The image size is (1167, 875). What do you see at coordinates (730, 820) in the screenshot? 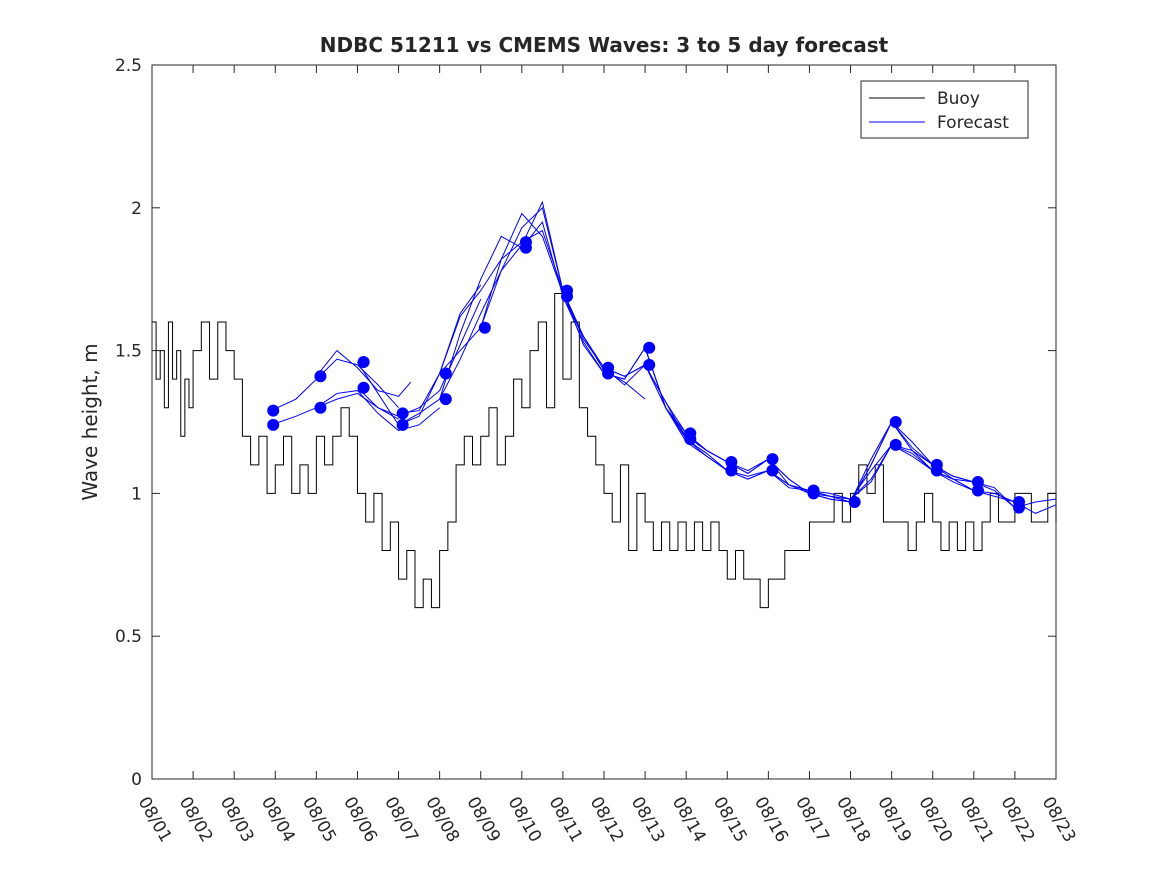
I see `x-tick-label: 08/15` at bounding box center [730, 820].